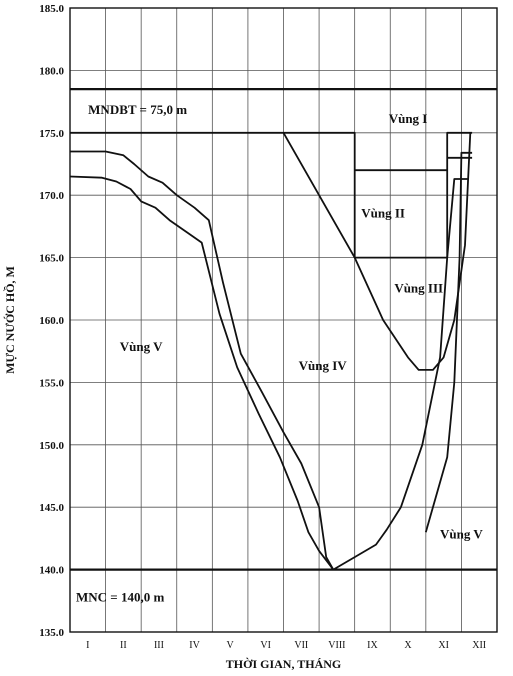  Describe the element at coordinates (51, 508) in the screenshot. I see `y-tick-label: 145.0` at that location.